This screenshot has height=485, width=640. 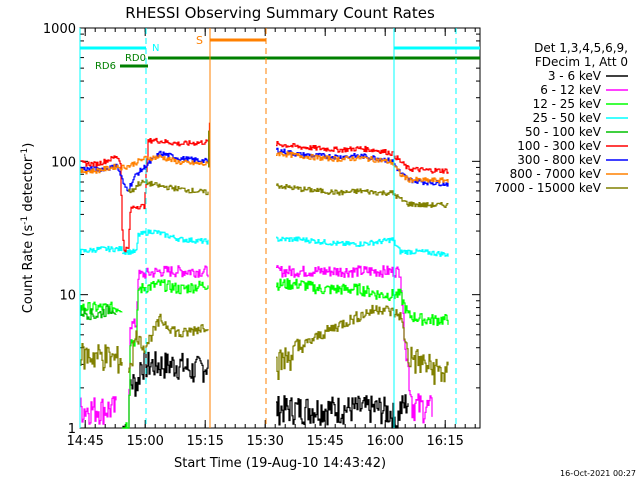 What do you see at coordinates (571, 90) in the screenshot?
I see `legend-label: 6 - 12 keV` at bounding box center [571, 90].